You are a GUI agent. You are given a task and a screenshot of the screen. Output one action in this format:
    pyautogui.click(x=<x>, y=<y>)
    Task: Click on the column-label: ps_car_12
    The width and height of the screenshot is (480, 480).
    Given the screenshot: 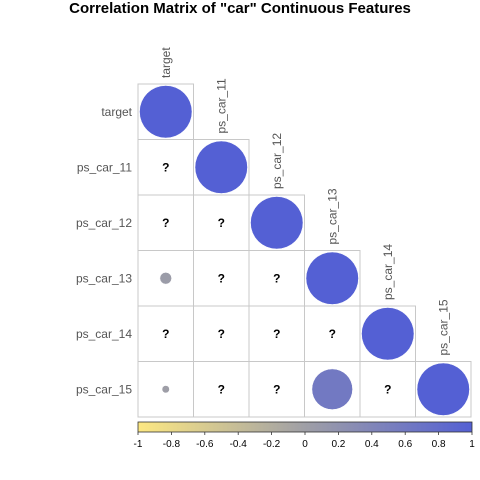 What is the action you would take?
    pyautogui.click(x=277, y=161)
    